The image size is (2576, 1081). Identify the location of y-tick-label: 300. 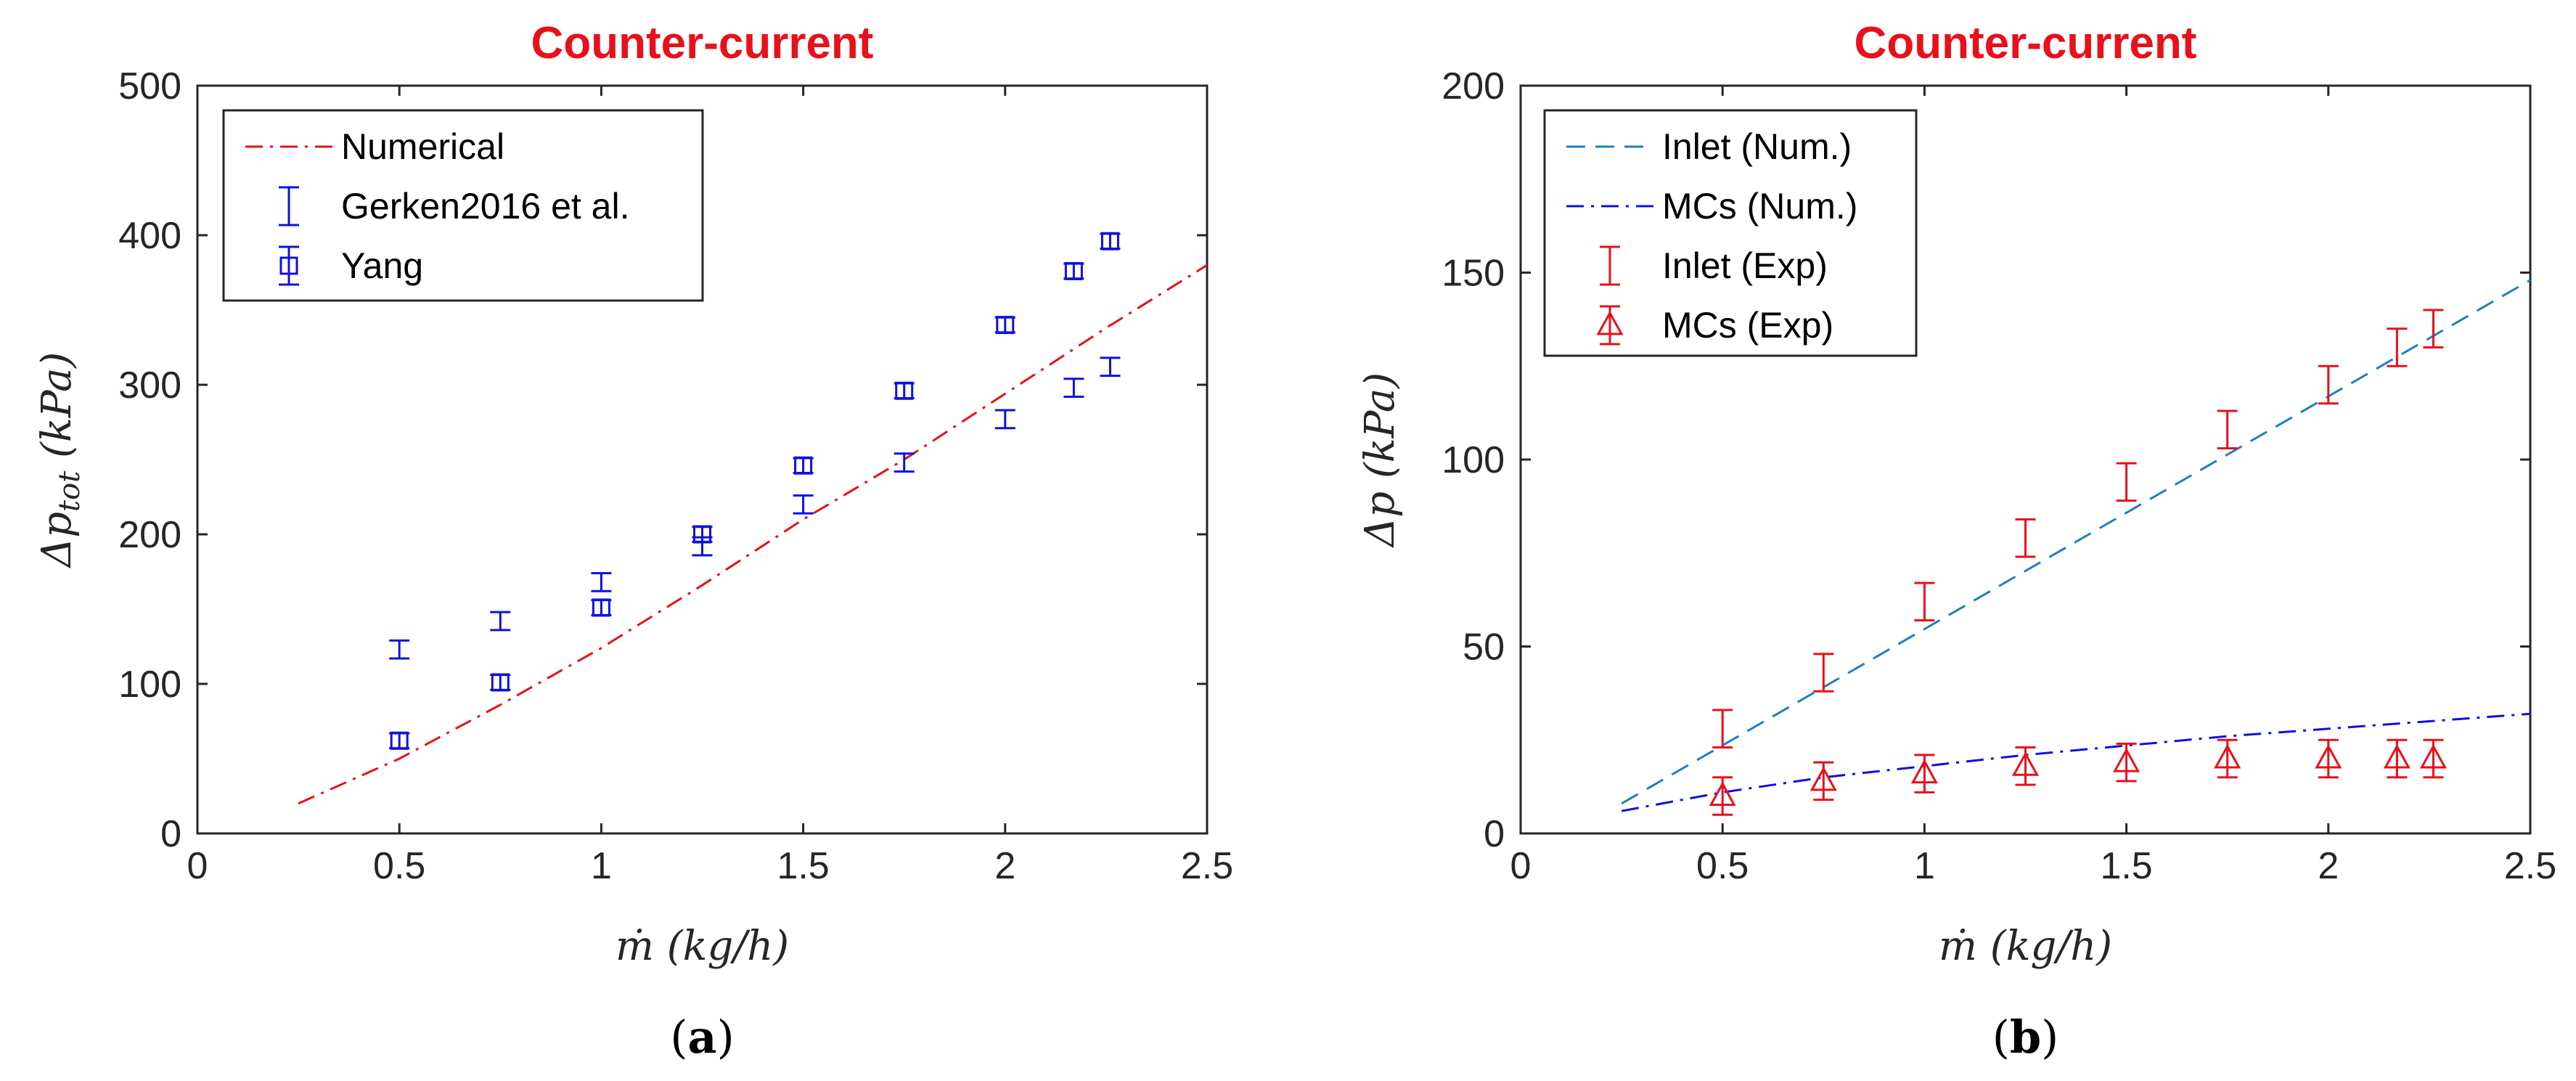
(149, 386).